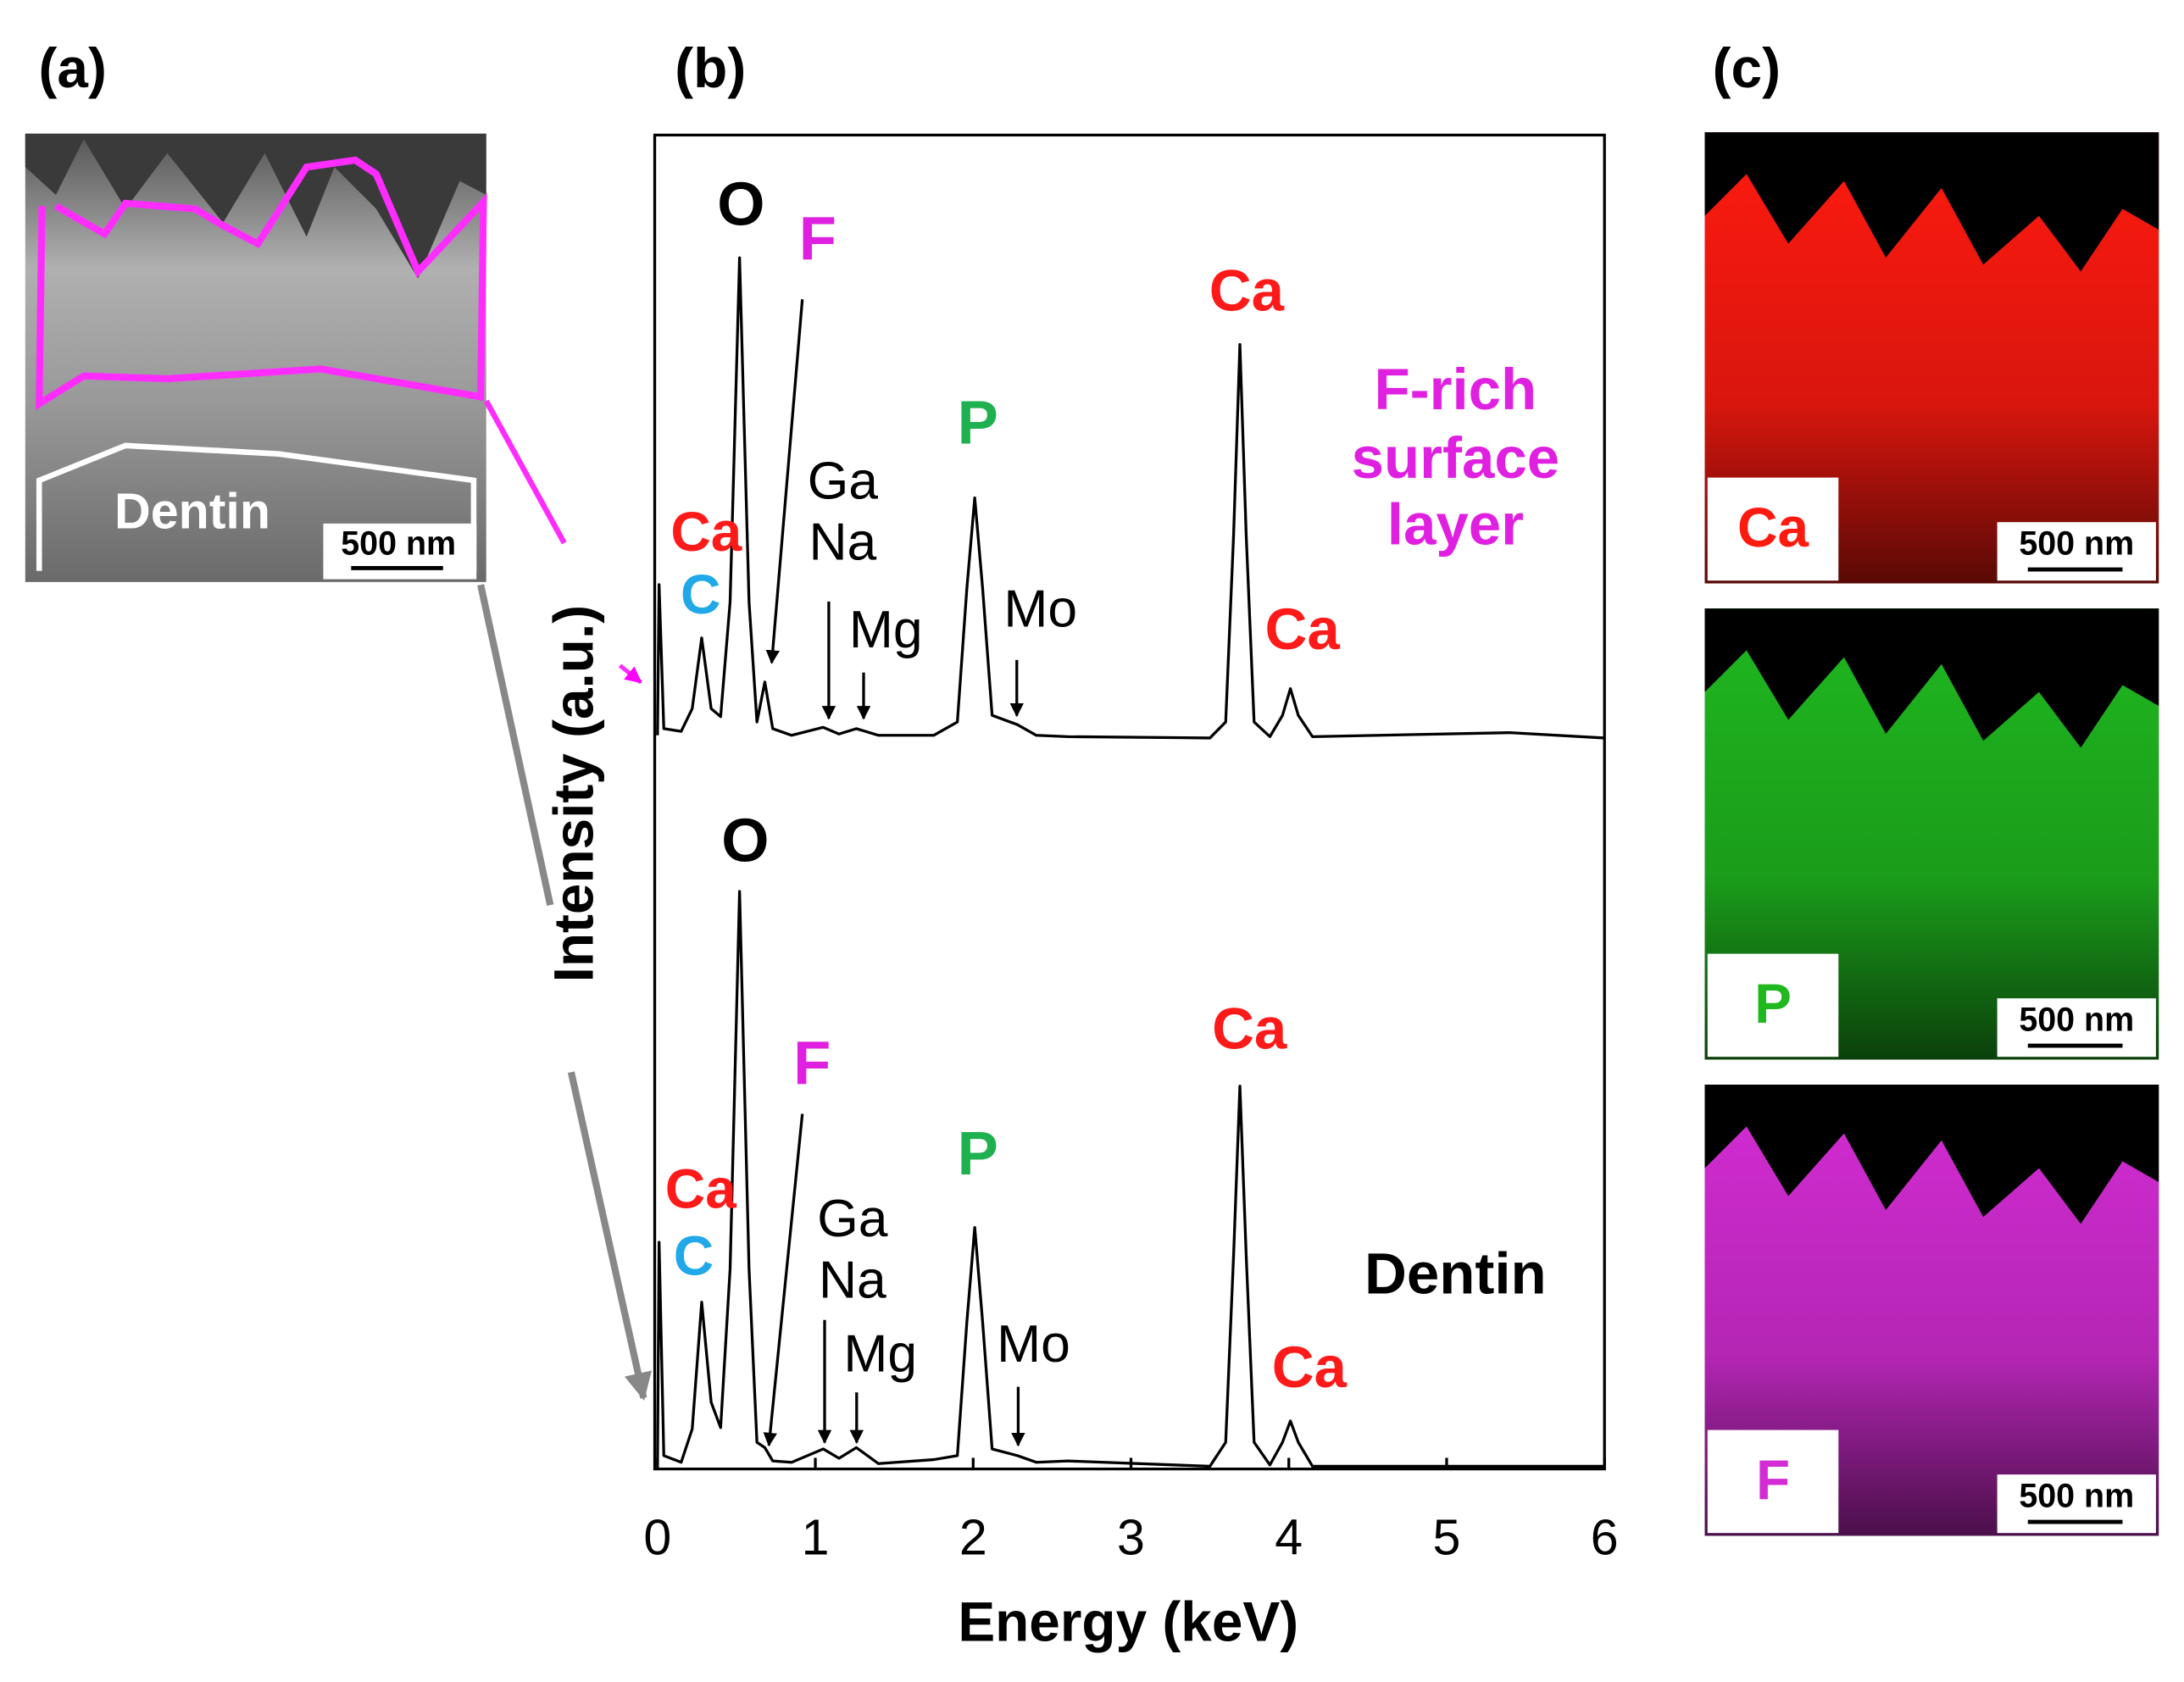  Describe the element at coordinates (1455, 458) in the screenshot. I see `annotation: surface` at that location.